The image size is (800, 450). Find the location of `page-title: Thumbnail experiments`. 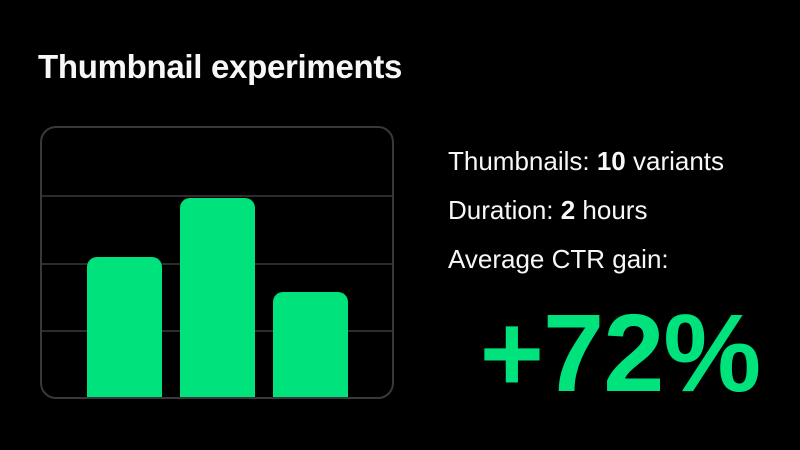

page-title: Thumbnail experiments is located at coordinates (220, 66).